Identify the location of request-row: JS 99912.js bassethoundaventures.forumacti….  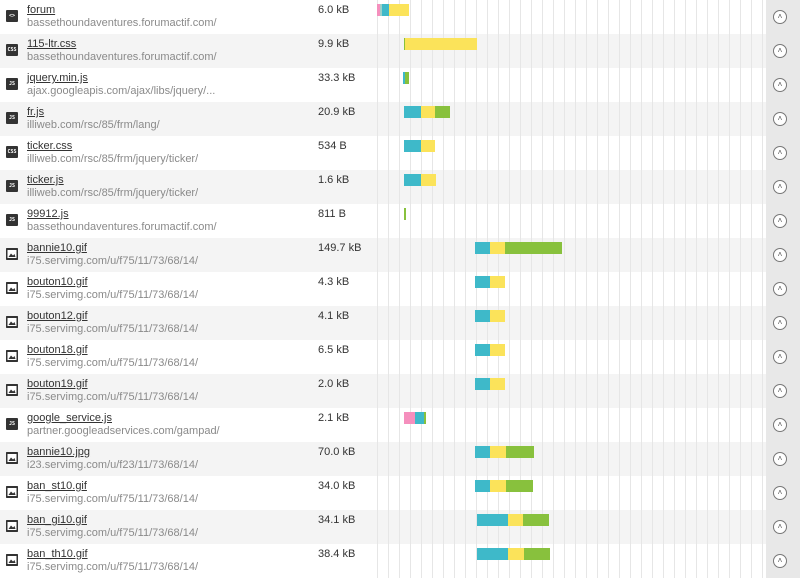
(400, 221).